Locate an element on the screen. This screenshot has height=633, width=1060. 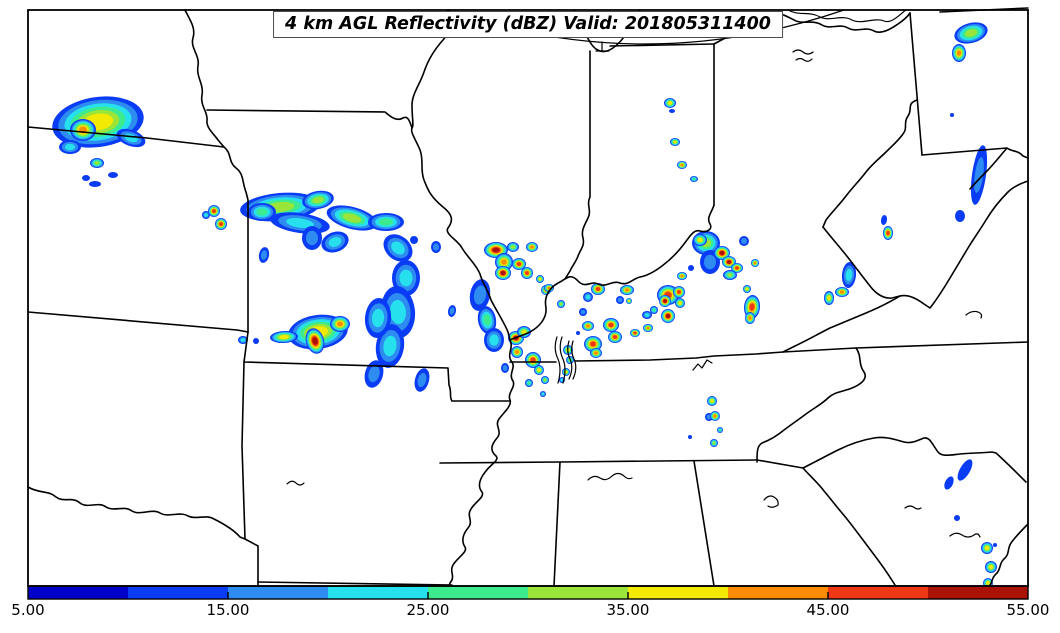
alabama-georgia-border is located at coordinates (704, 523).